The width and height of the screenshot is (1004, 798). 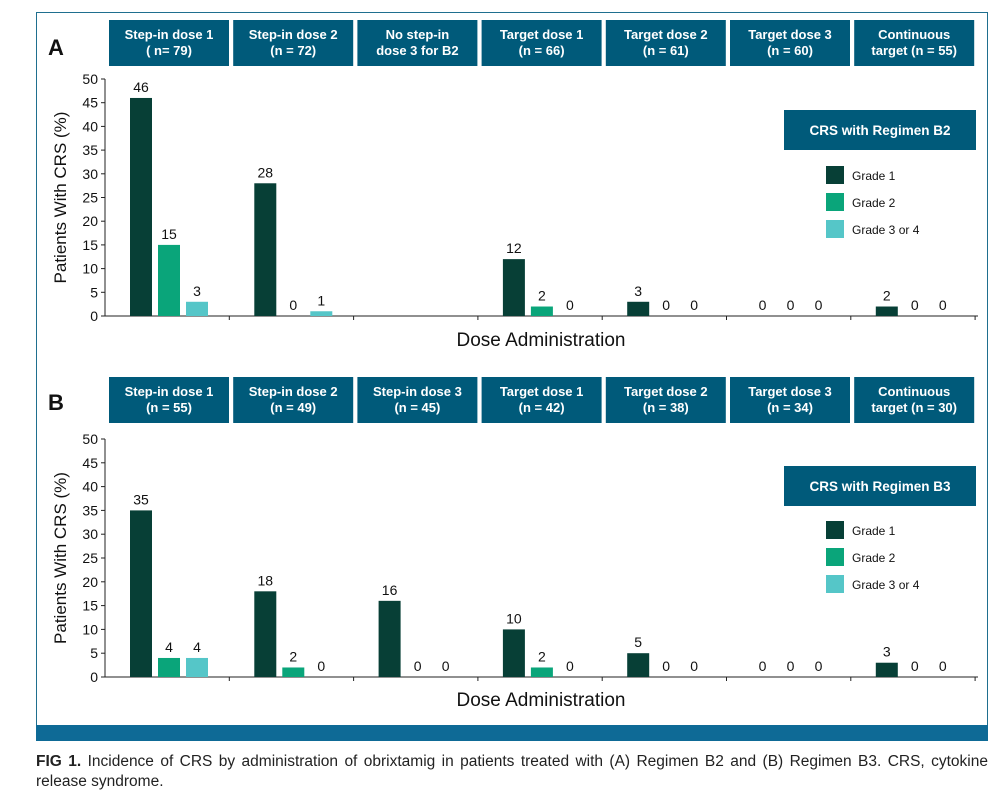 What do you see at coordinates (169, 50) in the screenshot?
I see `category-header-label: ( n= 79)` at bounding box center [169, 50].